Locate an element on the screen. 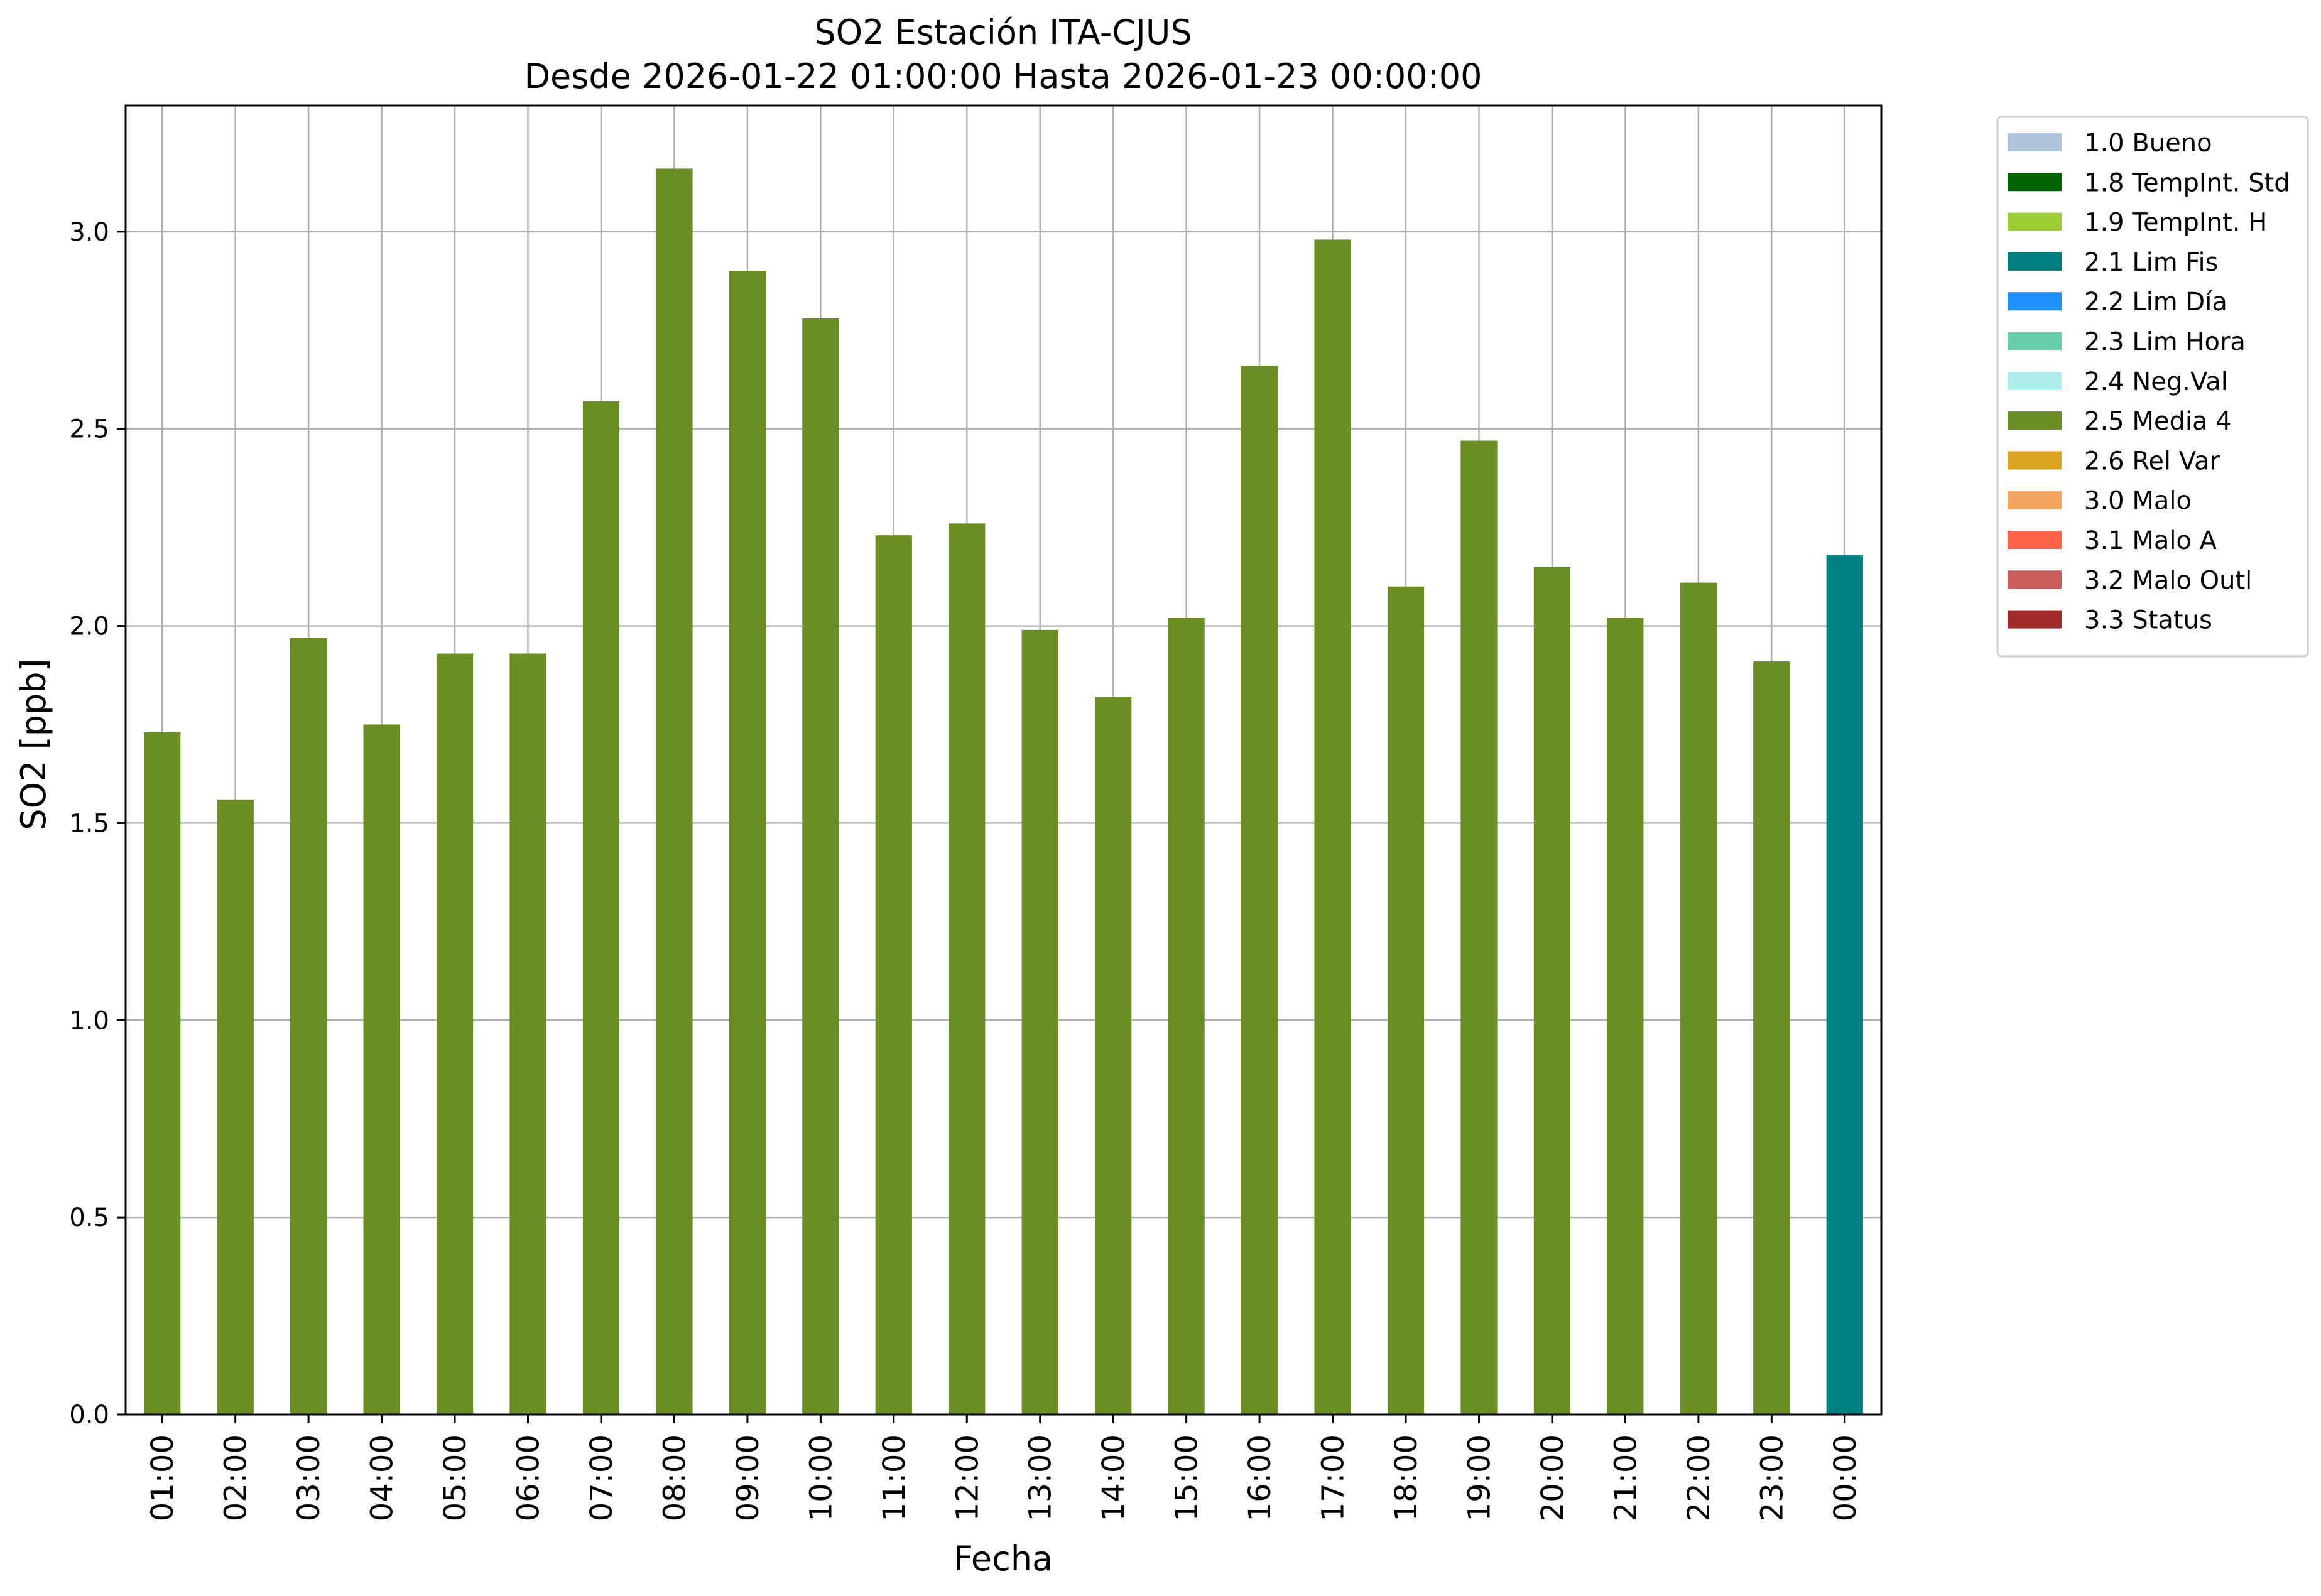  x-tick-label: 06:00 is located at coordinates (528, 1478).